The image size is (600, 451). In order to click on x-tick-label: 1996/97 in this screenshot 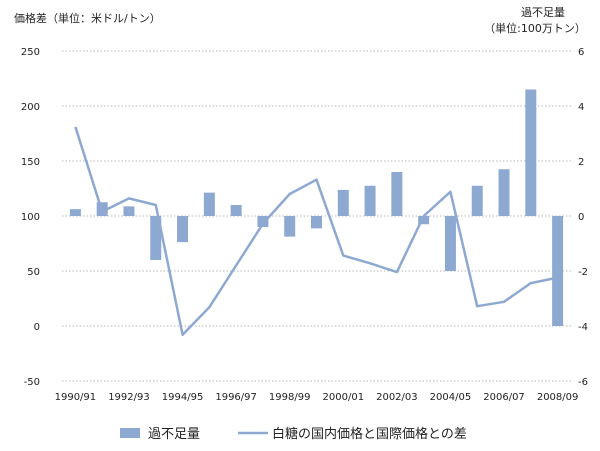, I will do `click(236, 397)`.